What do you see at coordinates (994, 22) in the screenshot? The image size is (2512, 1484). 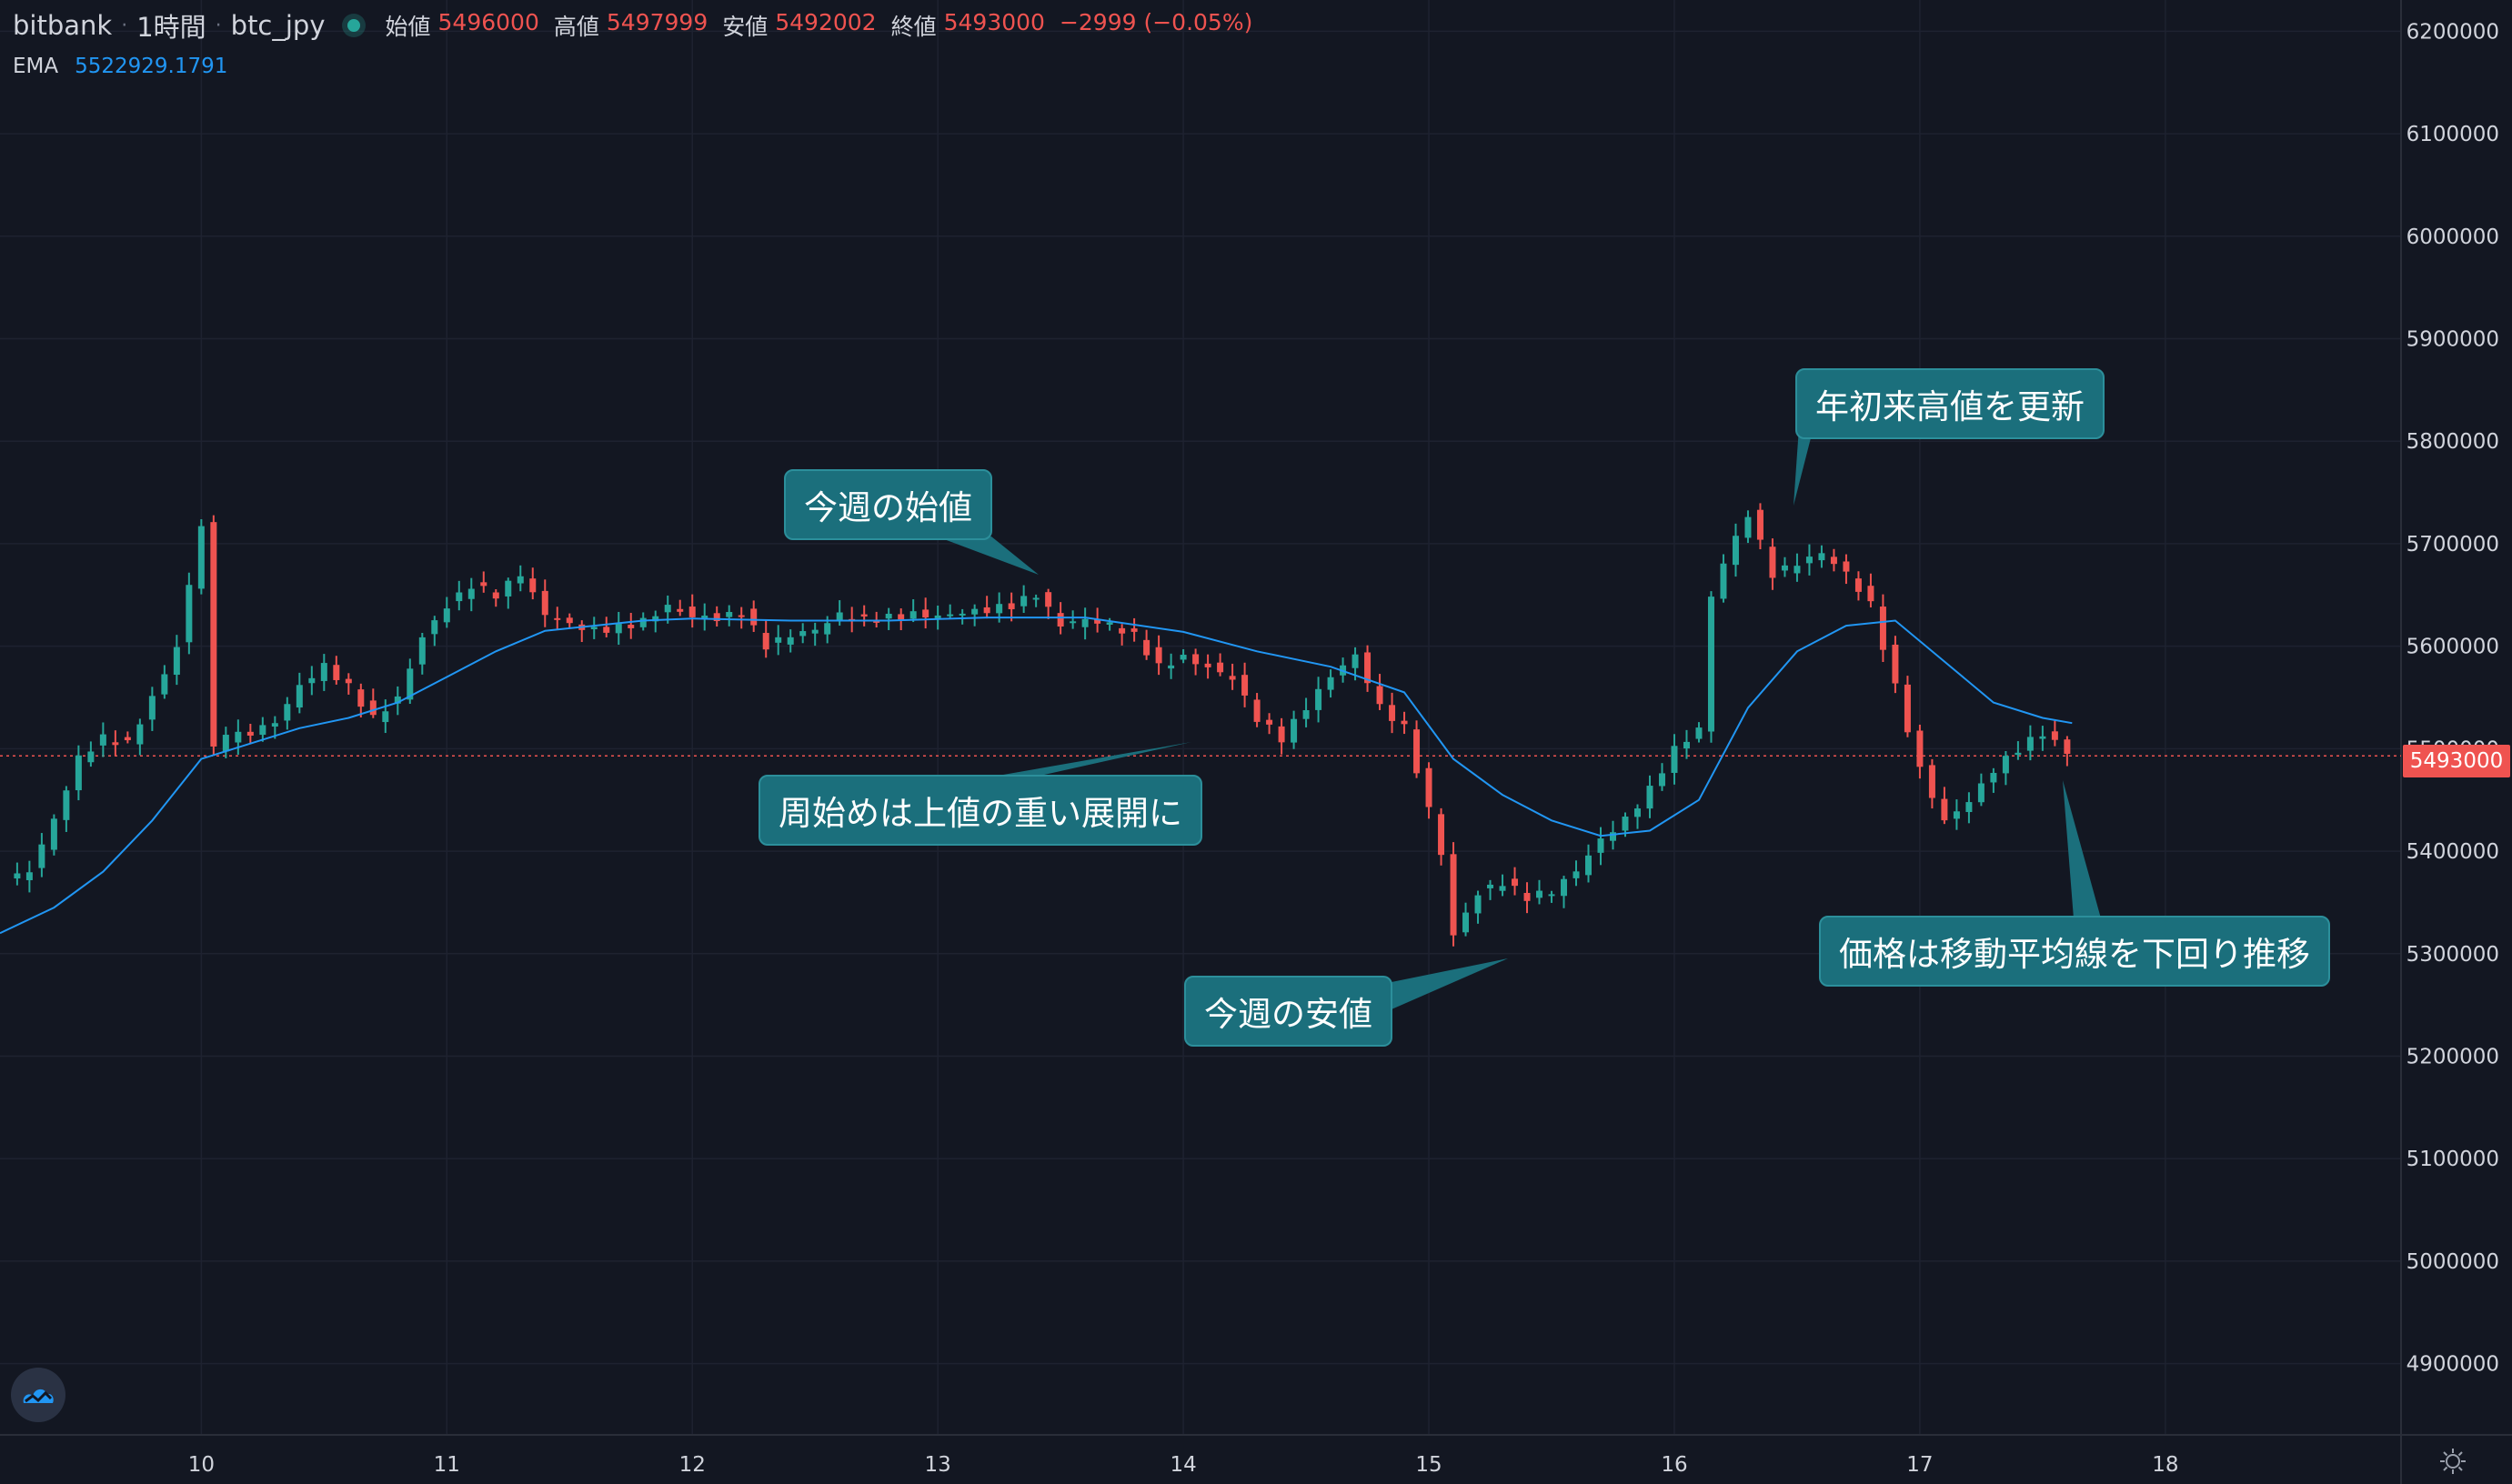 I see `close-value: 5493000` at bounding box center [994, 22].